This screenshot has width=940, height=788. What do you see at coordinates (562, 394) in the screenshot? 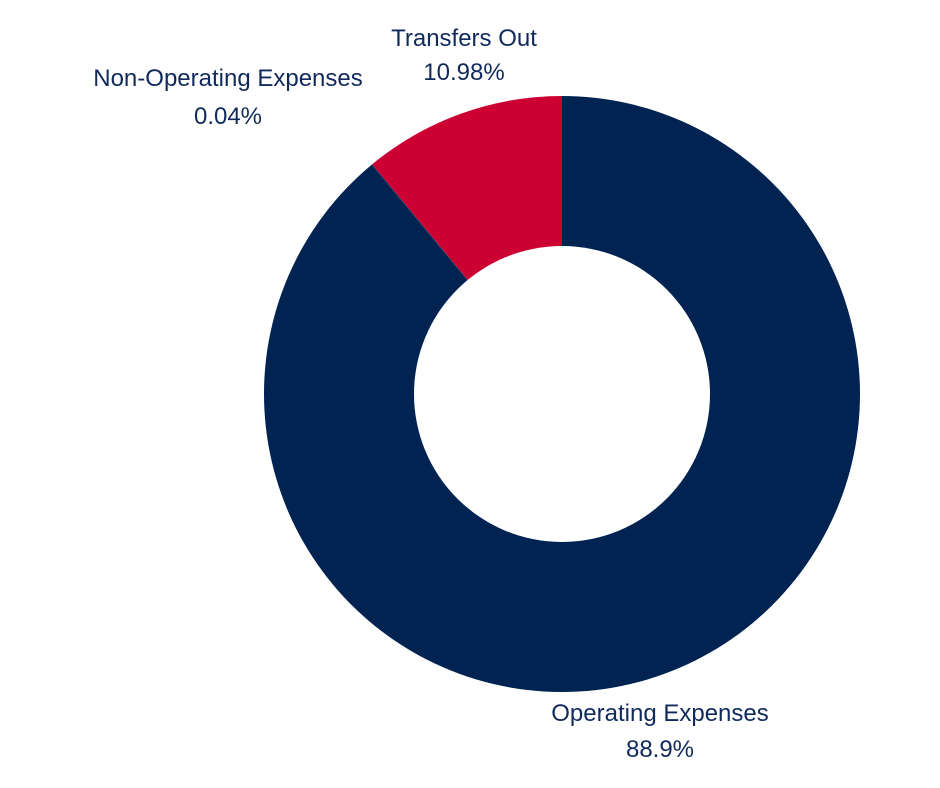
I see `donut-hole` at bounding box center [562, 394].